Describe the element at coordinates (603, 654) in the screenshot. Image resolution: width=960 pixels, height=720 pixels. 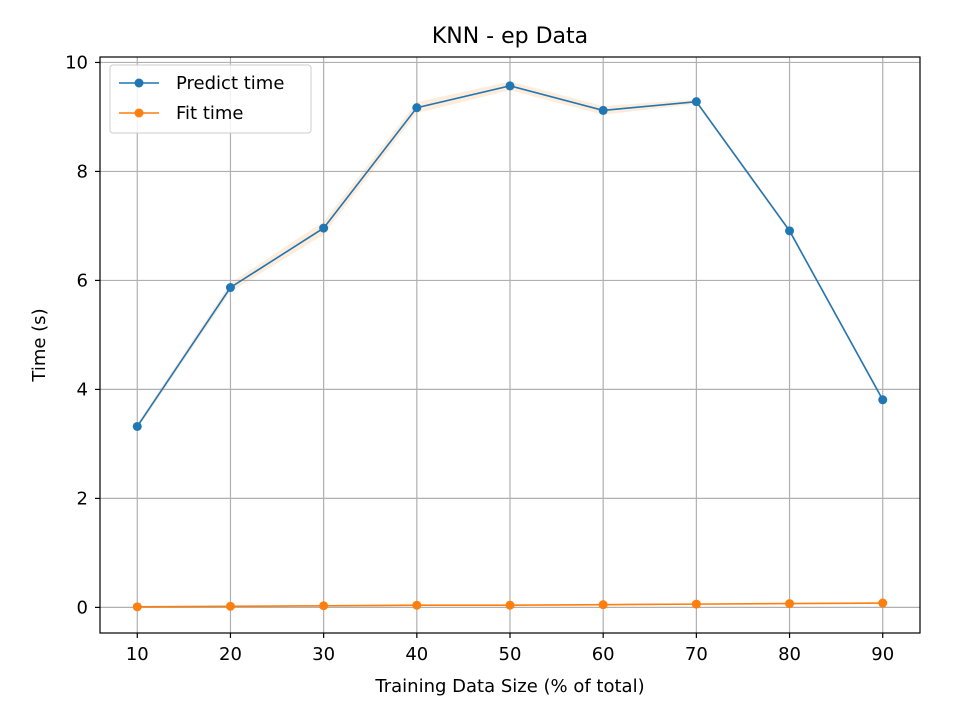
I see `x-tick-label: 60` at that location.